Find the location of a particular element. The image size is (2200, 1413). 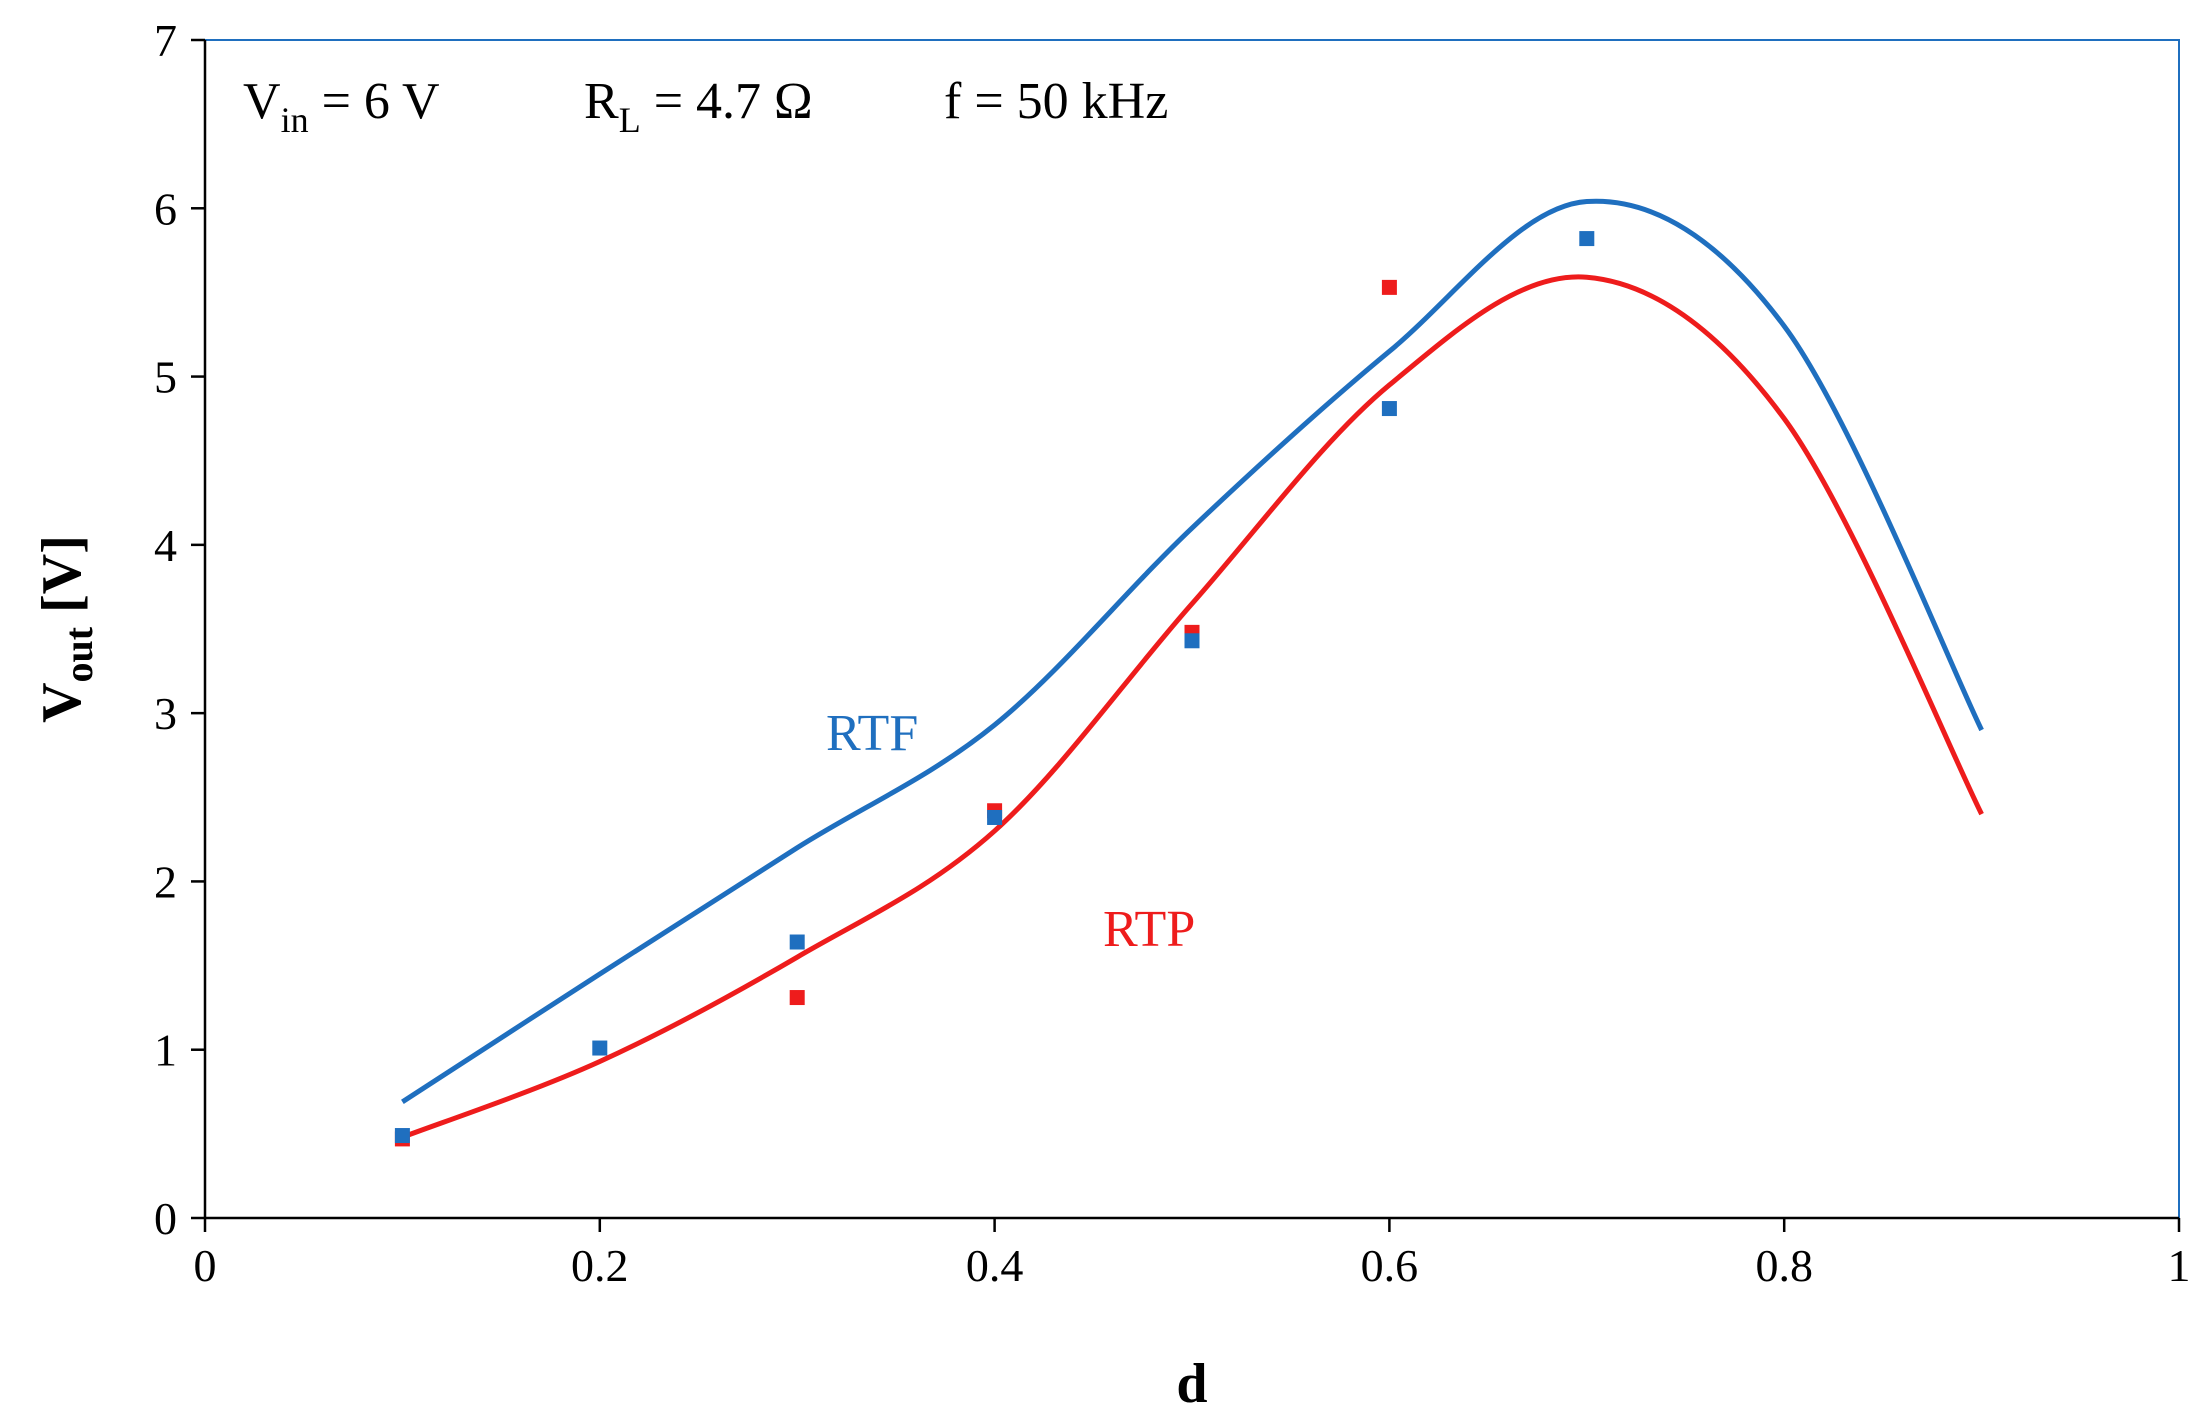

annotation-rl-sub: L is located at coordinates (630, 120).